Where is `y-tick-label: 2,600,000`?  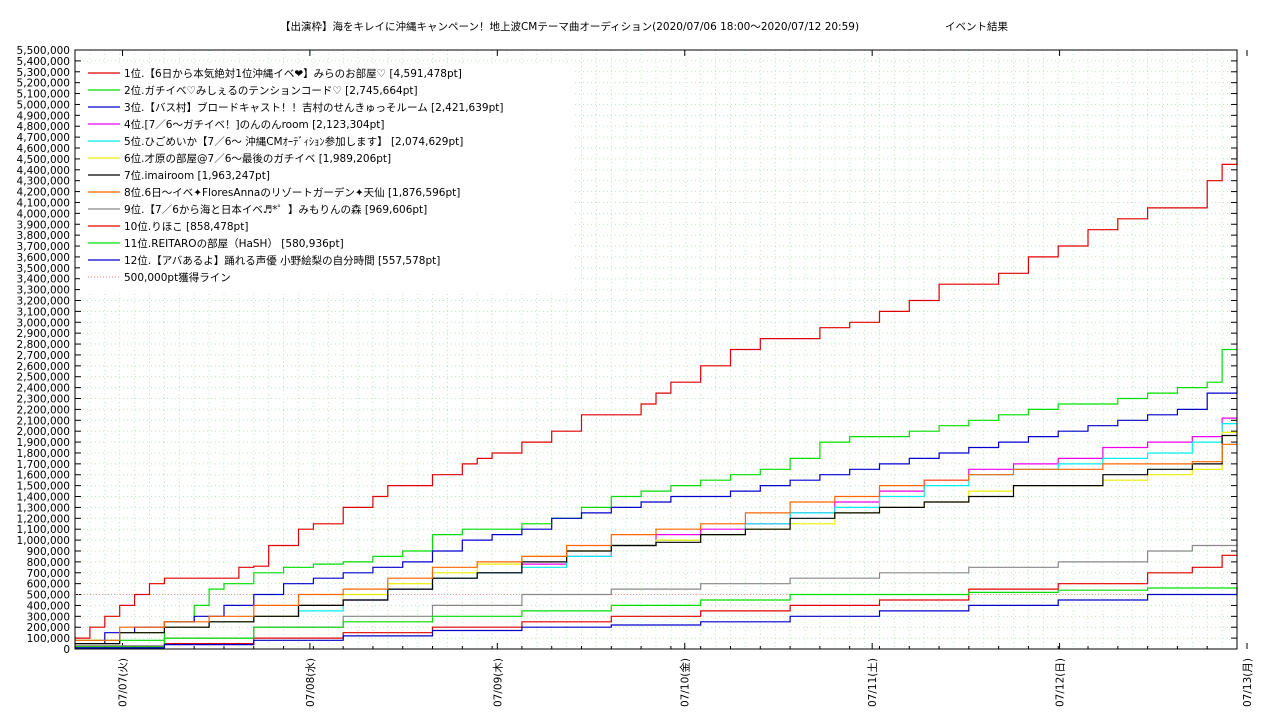 y-tick-label: 2,600,000 is located at coordinates (43, 367).